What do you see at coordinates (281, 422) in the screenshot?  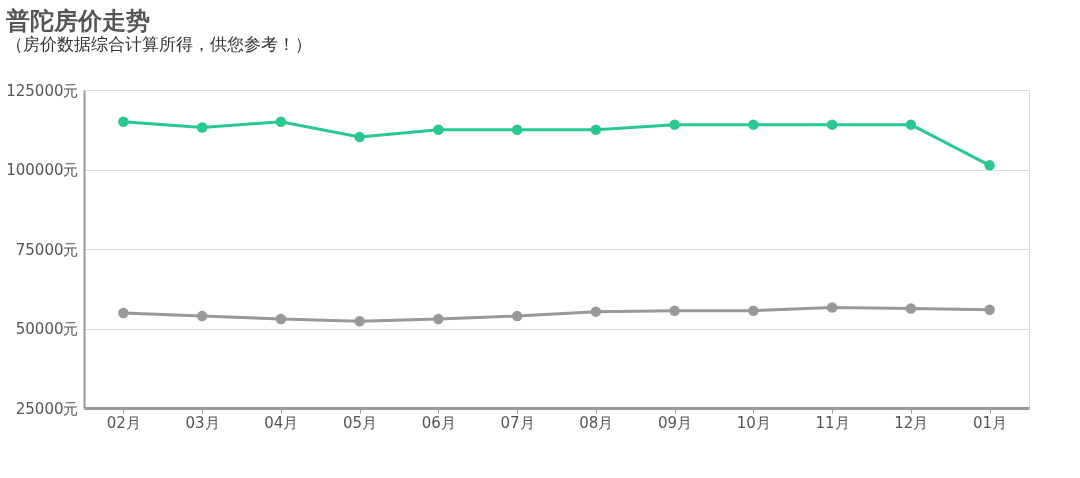 I see `x-tick-label: 04月` at bounding box center [281, 422].